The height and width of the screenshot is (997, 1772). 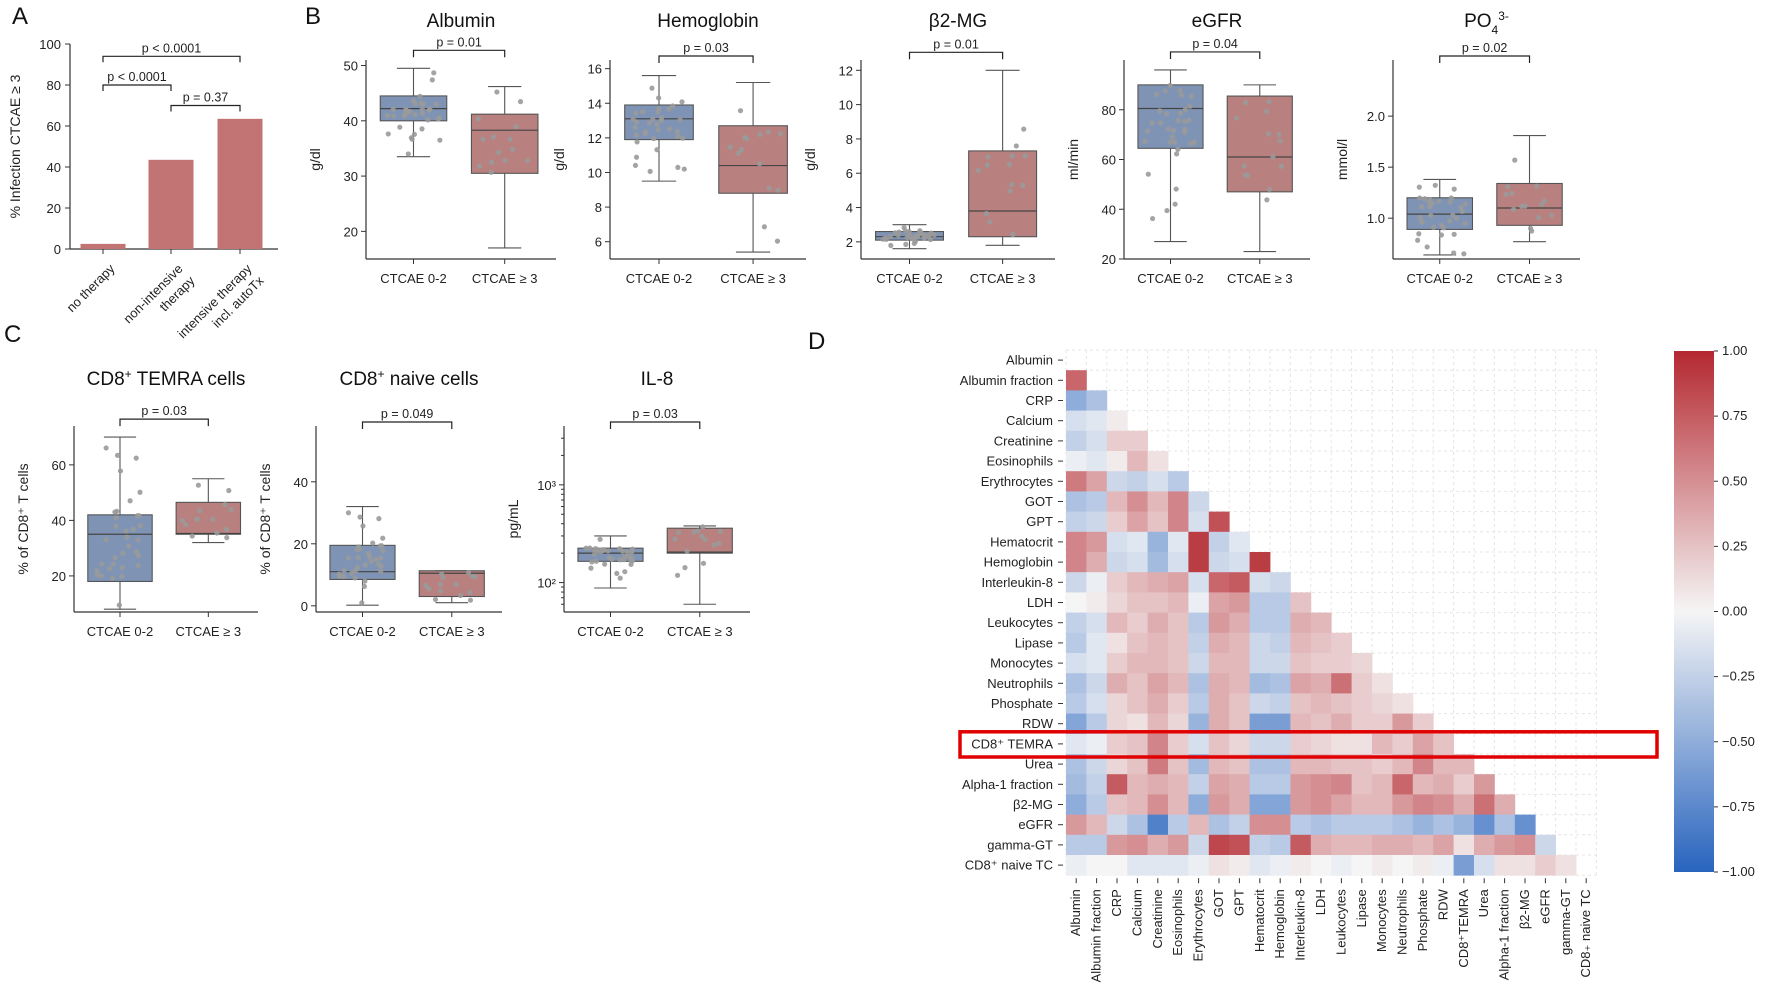 I want to click on b-albumin-significance-bracket, so click(x=459, y=53).